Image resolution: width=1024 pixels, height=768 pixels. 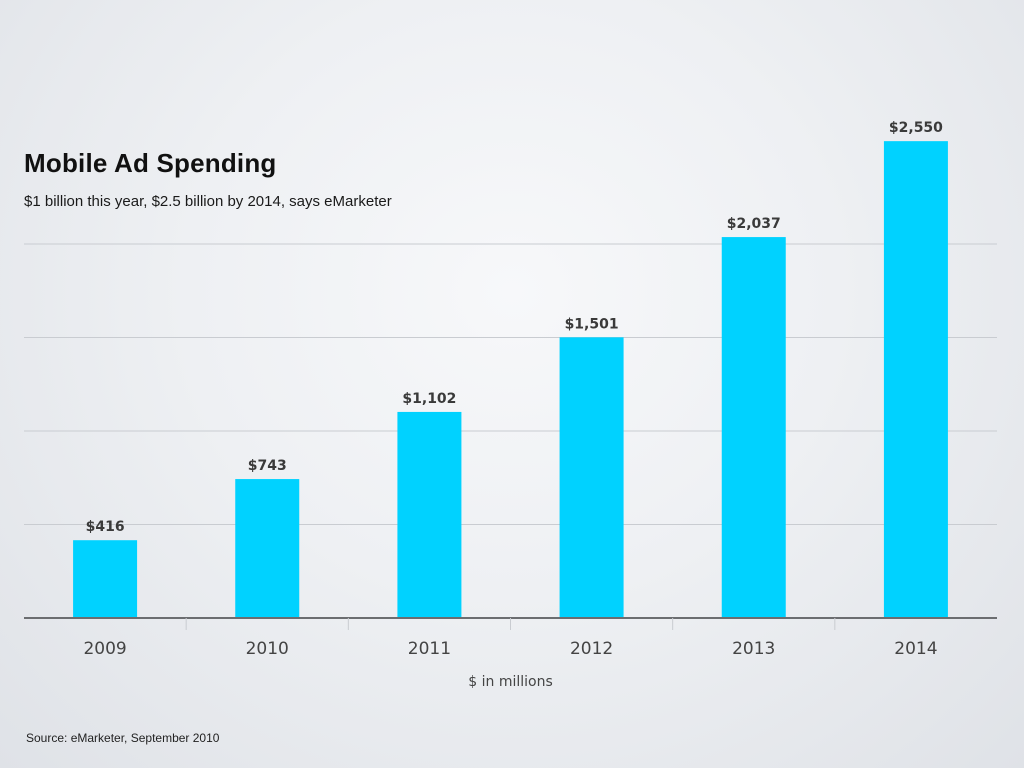 What do you see at coordinates (510, 682) in the screenshot?
I see `x-axis-title: $ in millions` at bounding box center [510, 682].